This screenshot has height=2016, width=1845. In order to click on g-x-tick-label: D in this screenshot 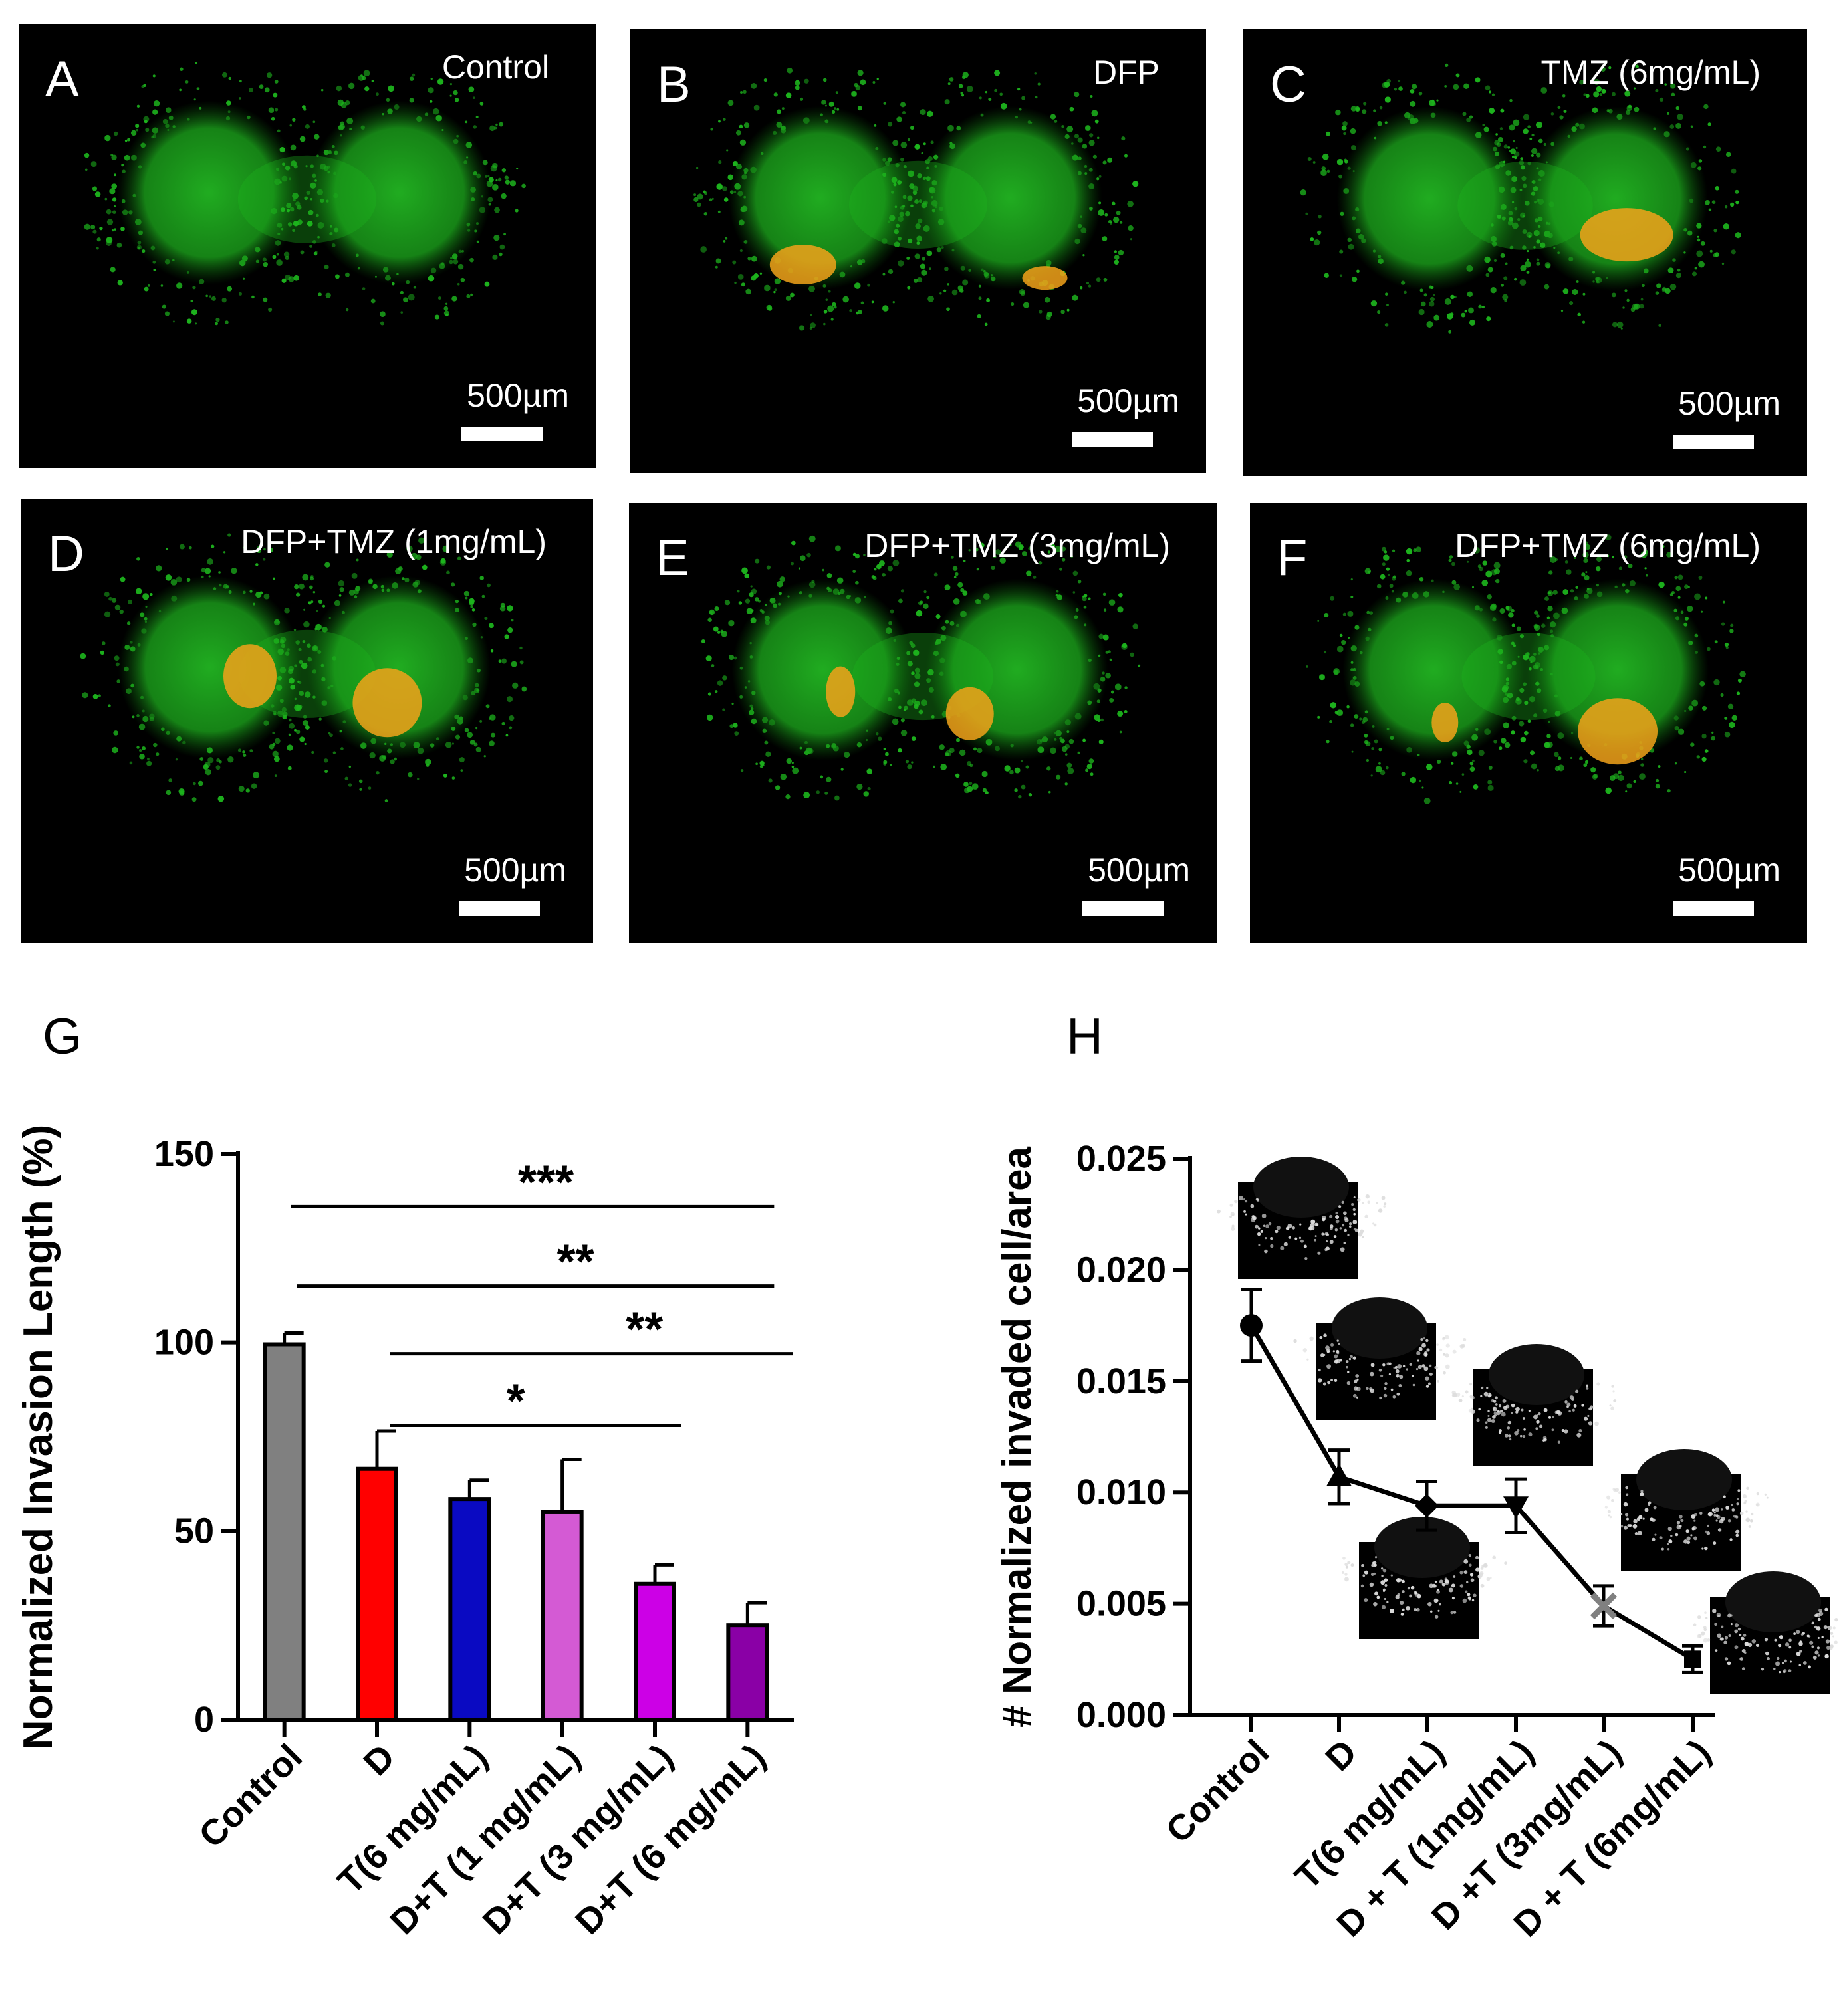, I will do `click(379, 1760)`.